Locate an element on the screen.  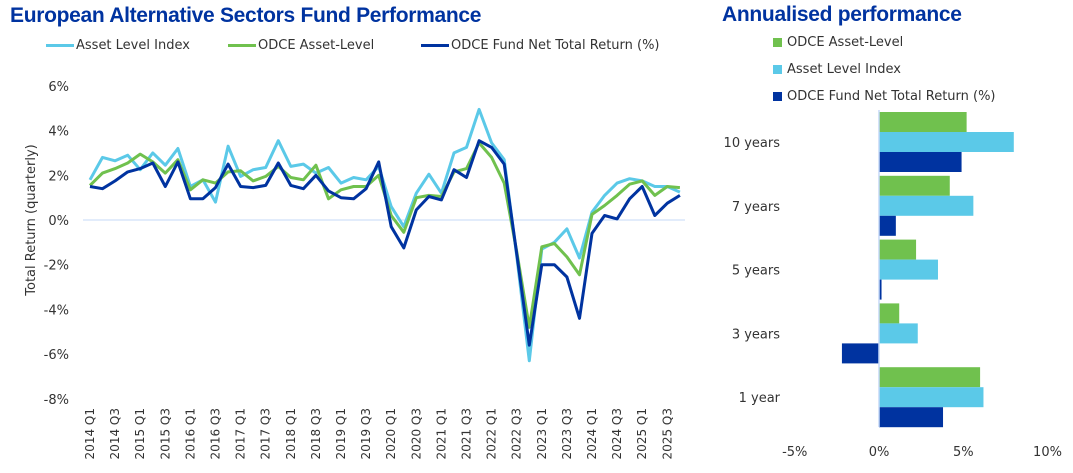
legend-item-asset-level-index: Asset Level Index is located at coordinates (118, 45).